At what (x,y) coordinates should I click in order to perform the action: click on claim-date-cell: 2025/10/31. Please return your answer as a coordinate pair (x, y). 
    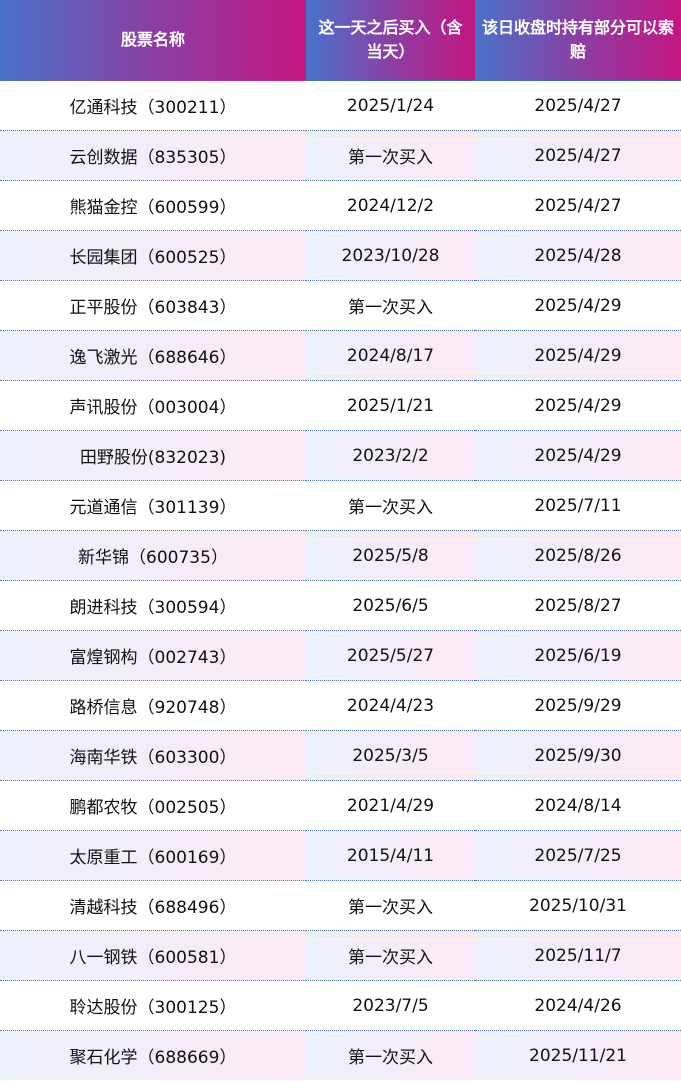
    Looking at the image, I should click on (578, 905).